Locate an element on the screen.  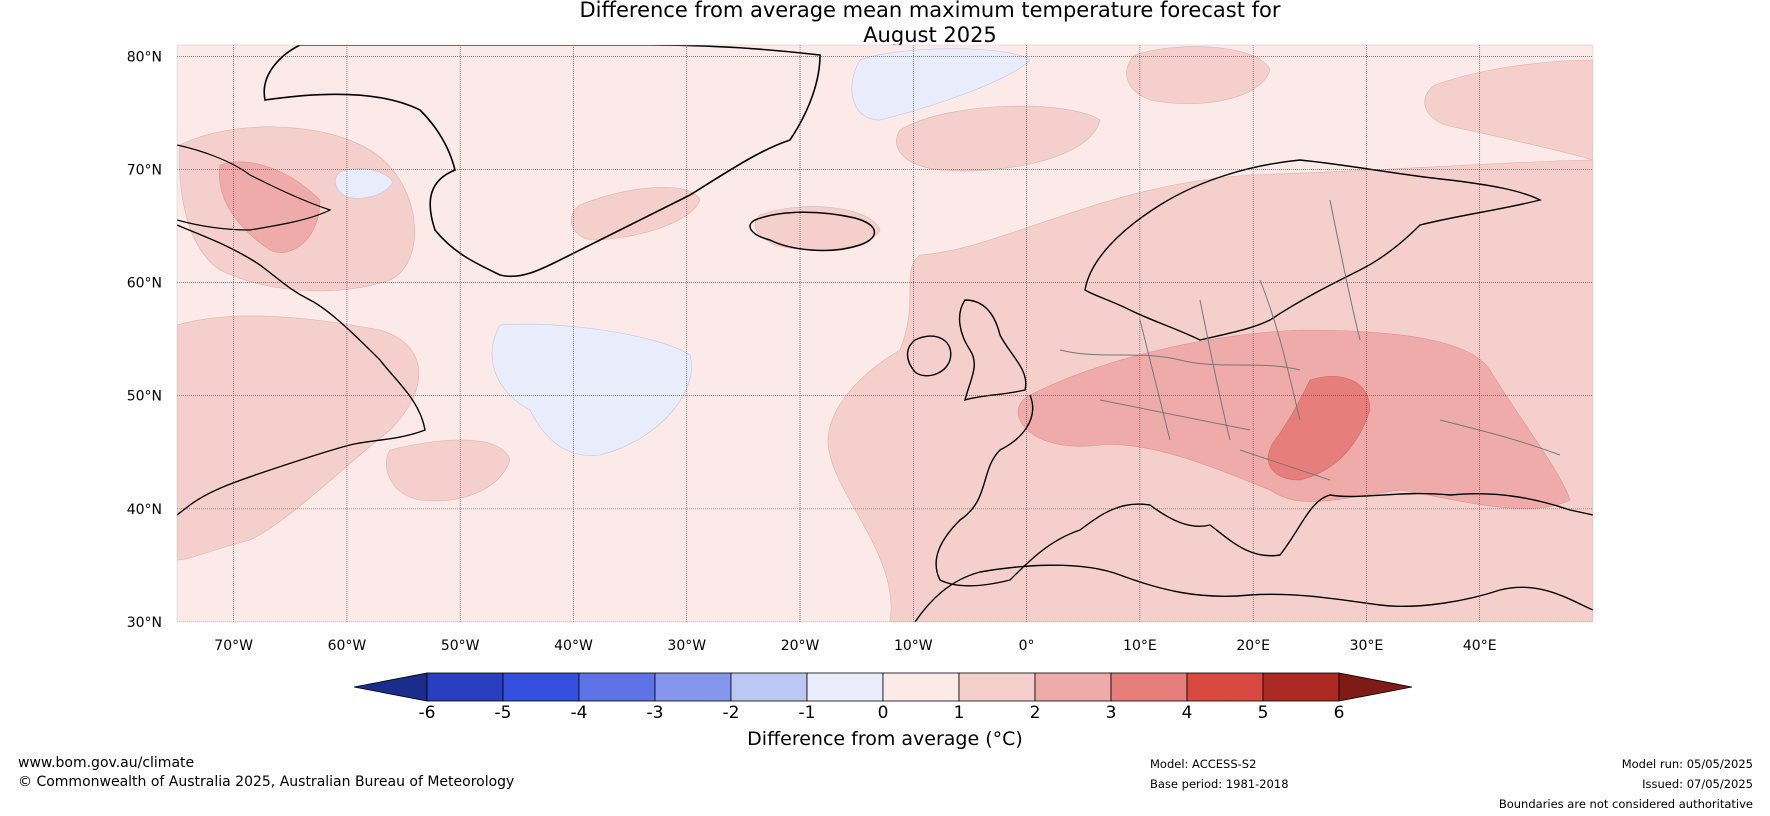
colorbar-tick-label: -6 is located at coordinates (427, 713).